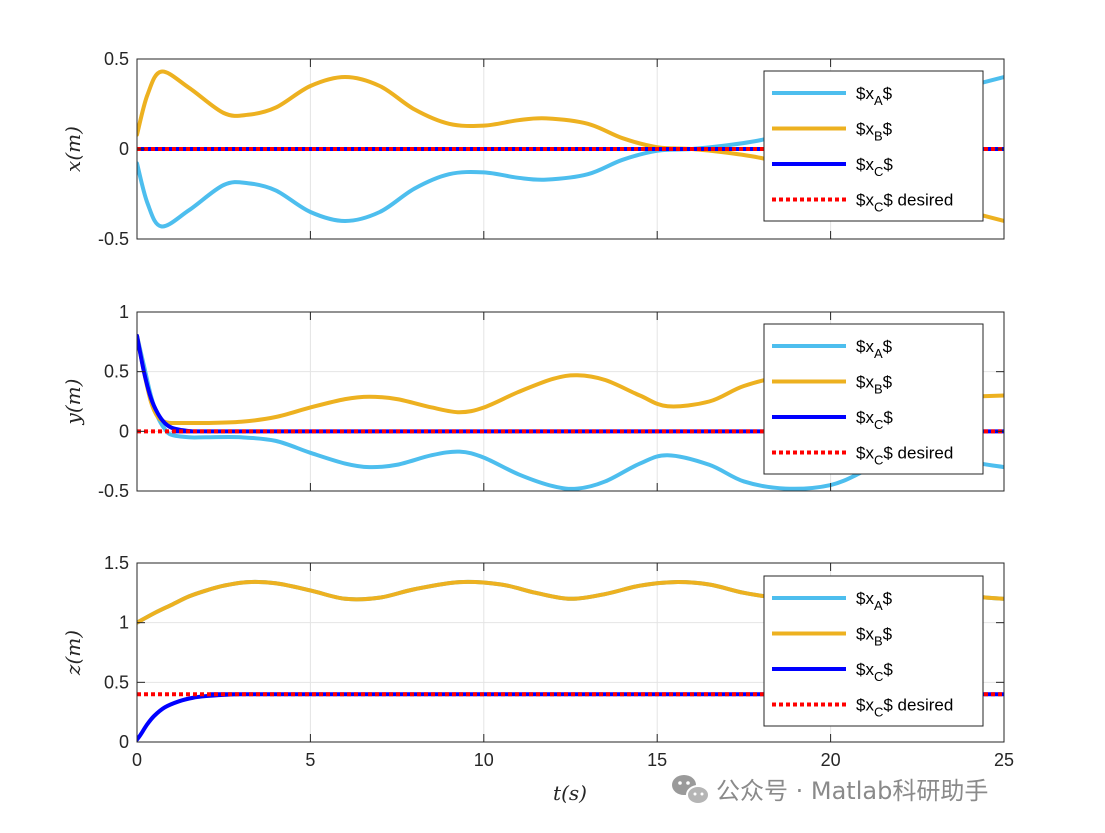  Describe the element at coordinates (831, 760) in the screenshot. I see `x-tick-label: 20` at that location.